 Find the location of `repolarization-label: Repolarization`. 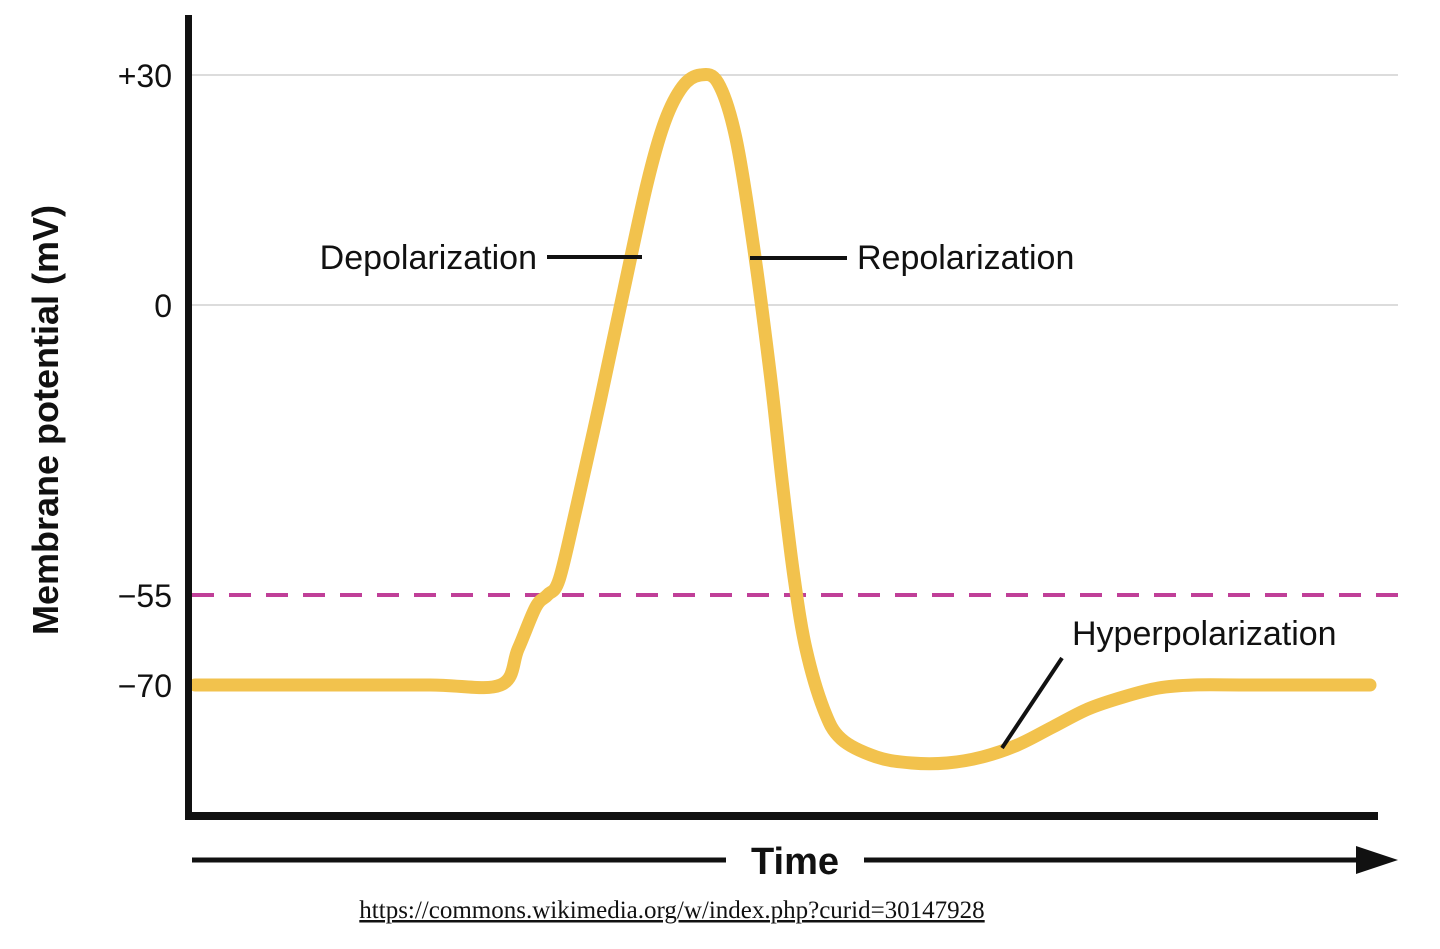

repolarization-label: Repolarization is located at coordinates (965, 258).